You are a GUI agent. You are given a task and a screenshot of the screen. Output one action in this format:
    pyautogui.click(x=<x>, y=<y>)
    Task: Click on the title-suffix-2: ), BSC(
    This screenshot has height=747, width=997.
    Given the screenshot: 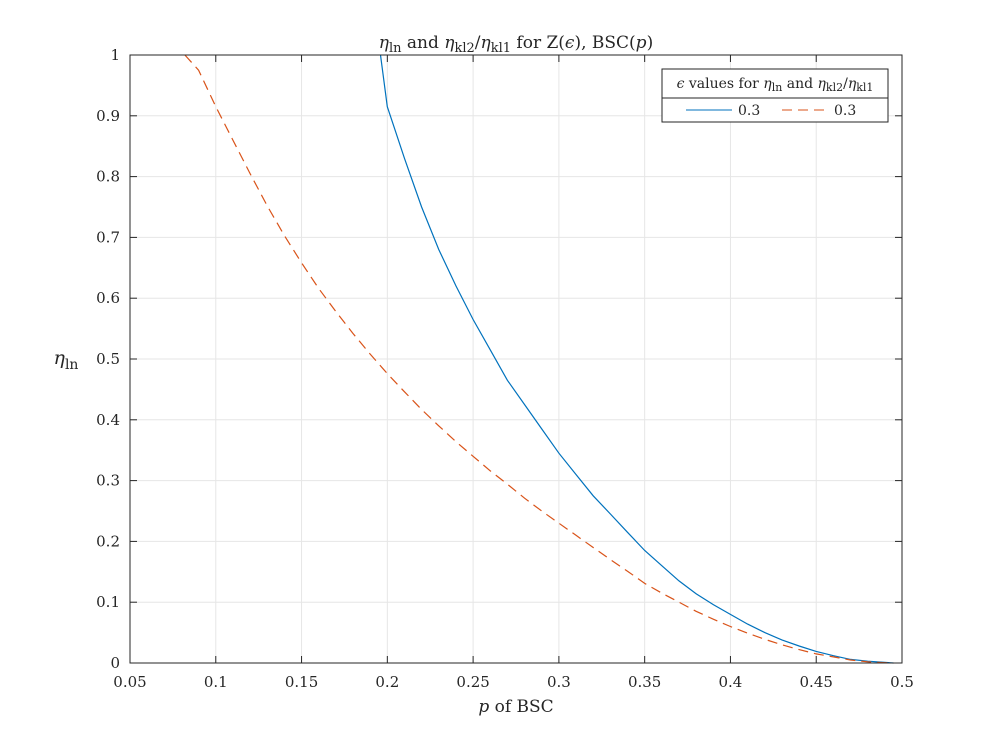 What is the action you would take?
    pyautogui.click(x=604, y=43)
    